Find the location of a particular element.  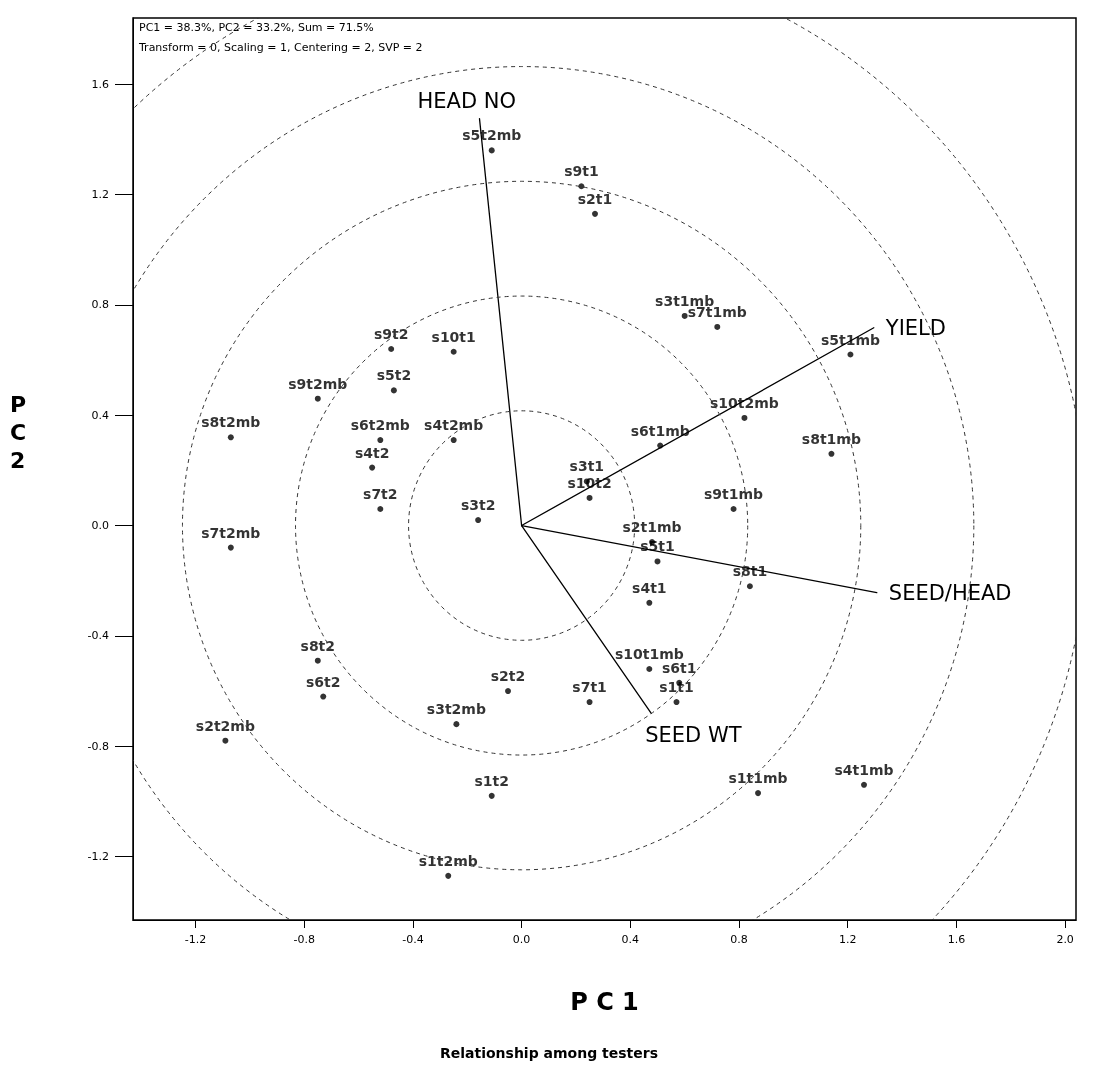

y-tick-label: 1.6 is located at coordinates (100, 84).